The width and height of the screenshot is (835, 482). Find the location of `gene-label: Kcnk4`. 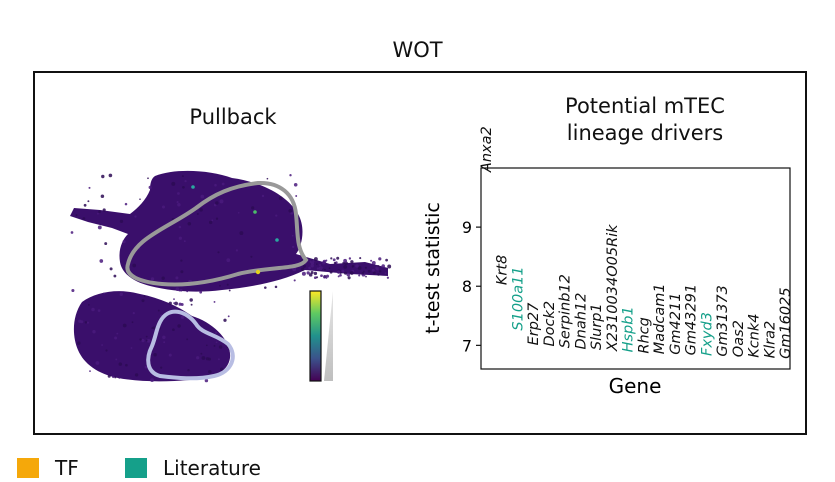

gene-label: Kcnk4 is located at coordinates (755, 336).